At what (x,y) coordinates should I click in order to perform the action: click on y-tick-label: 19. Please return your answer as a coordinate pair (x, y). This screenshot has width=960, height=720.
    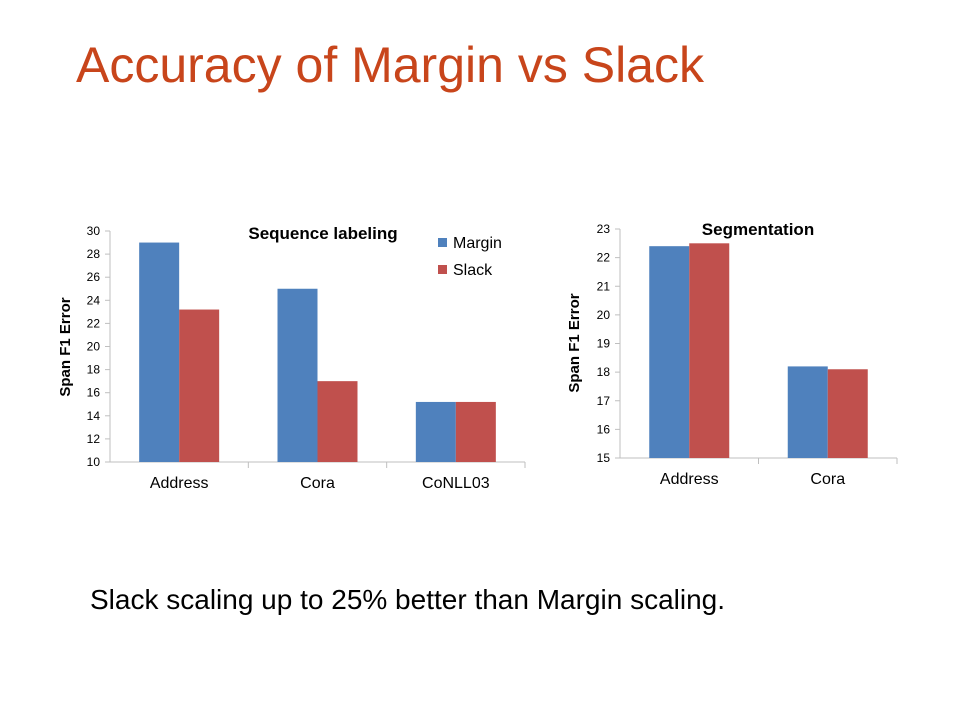
    Looking at the image, I should click on (604, 344).